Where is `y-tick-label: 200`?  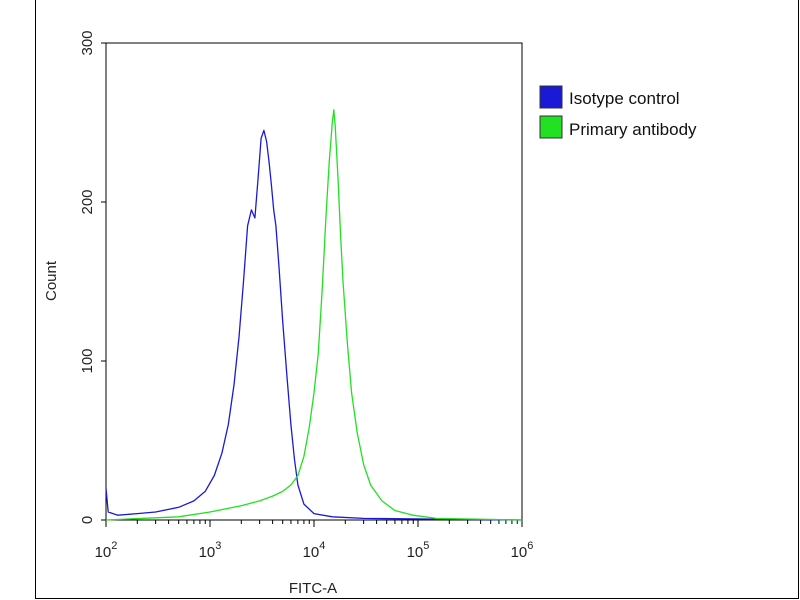
y-tick-label: 200 is located at coordinates (87, 201).